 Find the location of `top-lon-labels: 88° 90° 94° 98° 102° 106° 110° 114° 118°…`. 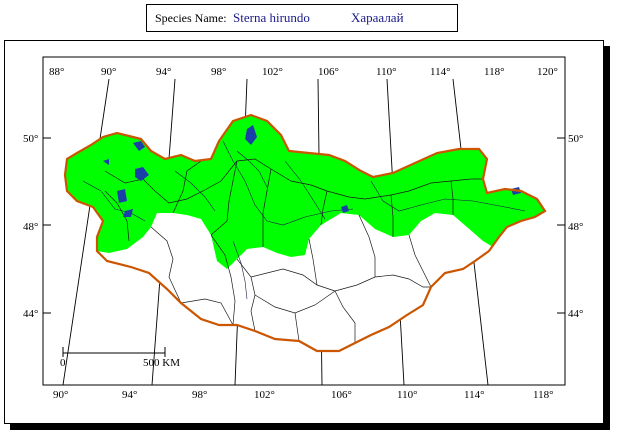

top-lon-labels: 88° 90° 94° 98° 102° 106° 110° 114° 118°… is located at coordinates (303, 72).